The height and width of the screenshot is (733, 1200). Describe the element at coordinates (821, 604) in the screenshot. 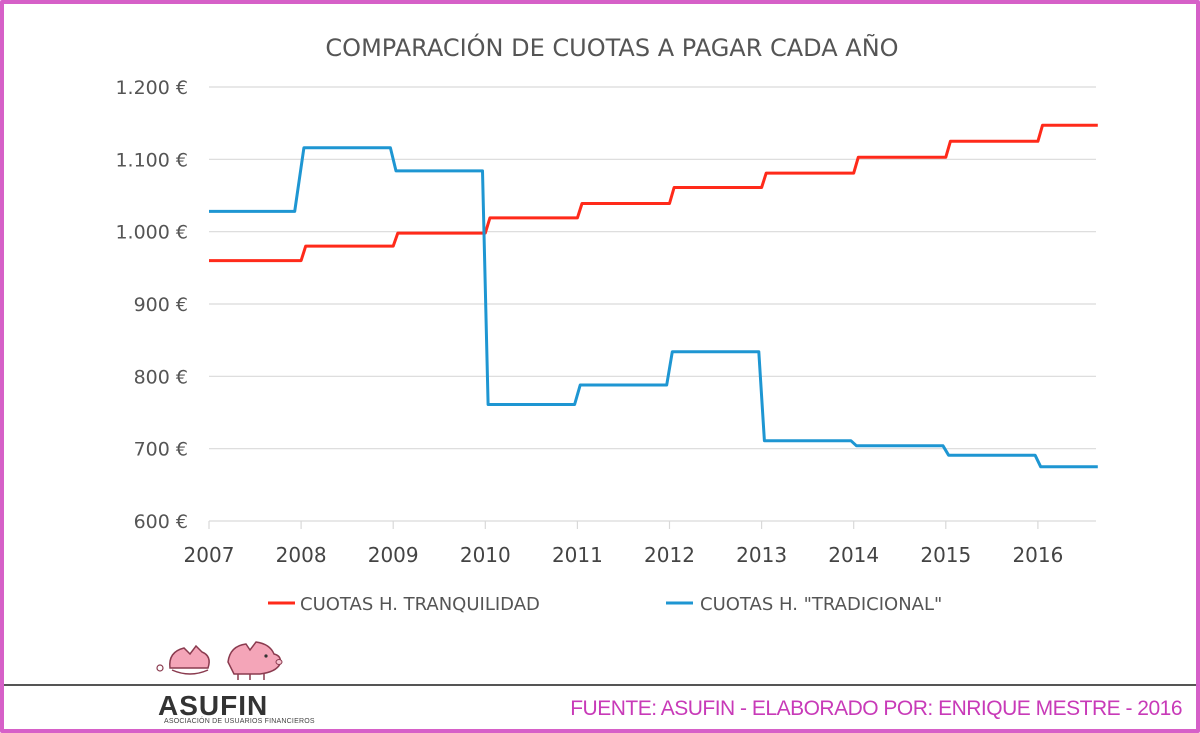

I see `legend-label: CUOTAS H. "TRADICIONAL"` at that location.